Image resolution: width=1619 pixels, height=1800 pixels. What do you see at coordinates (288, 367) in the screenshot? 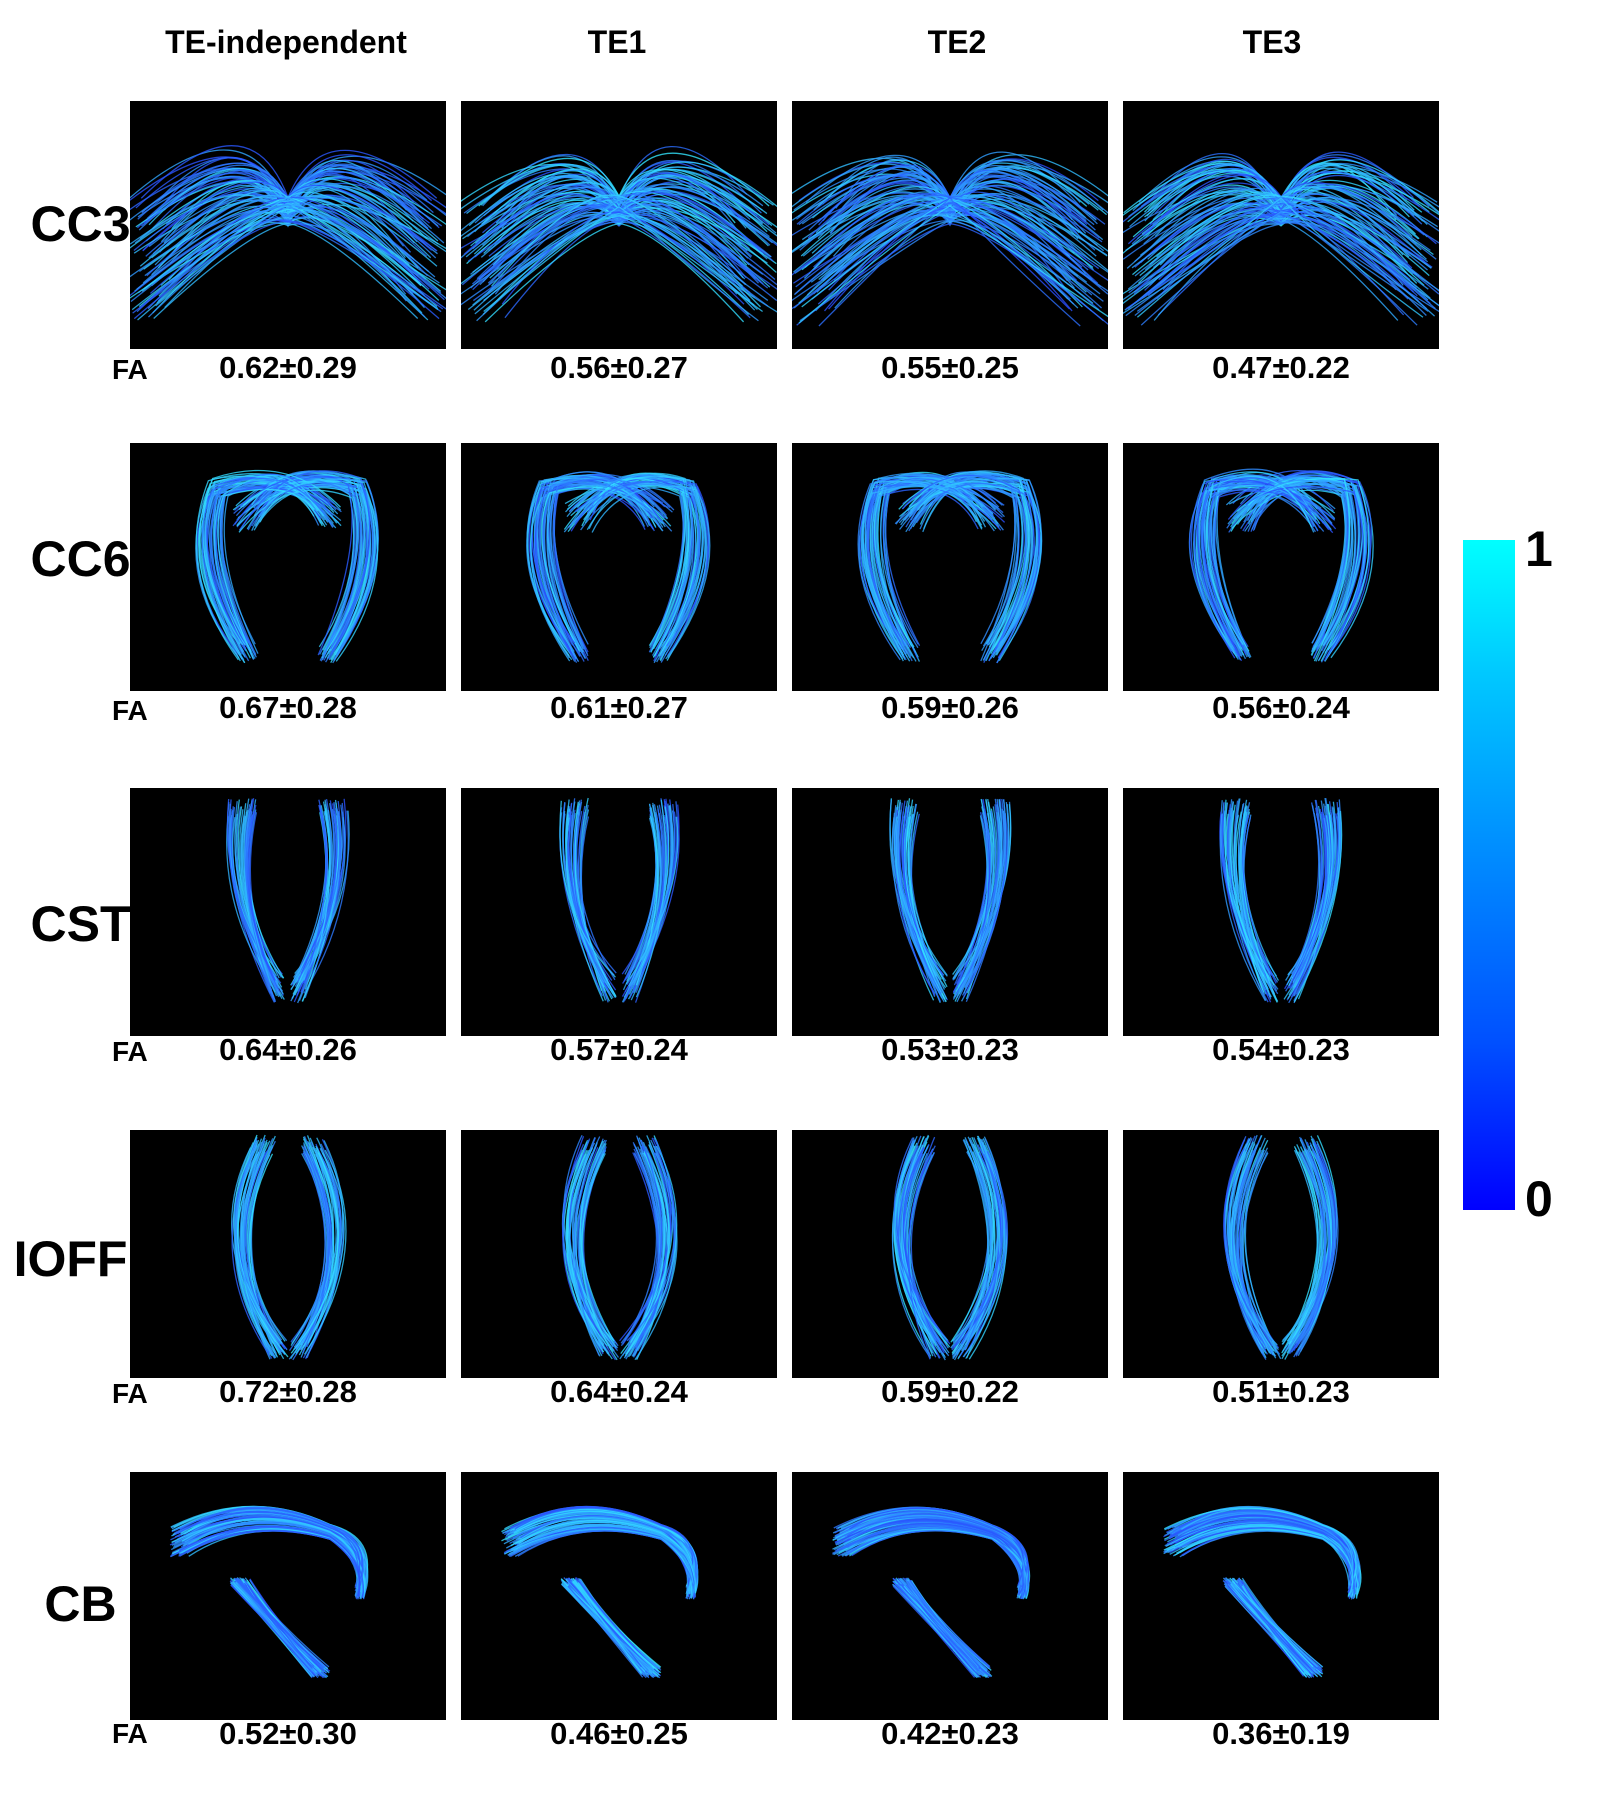
I see `fa-value: 0.62±0.29` at bounding box center [288, 367].